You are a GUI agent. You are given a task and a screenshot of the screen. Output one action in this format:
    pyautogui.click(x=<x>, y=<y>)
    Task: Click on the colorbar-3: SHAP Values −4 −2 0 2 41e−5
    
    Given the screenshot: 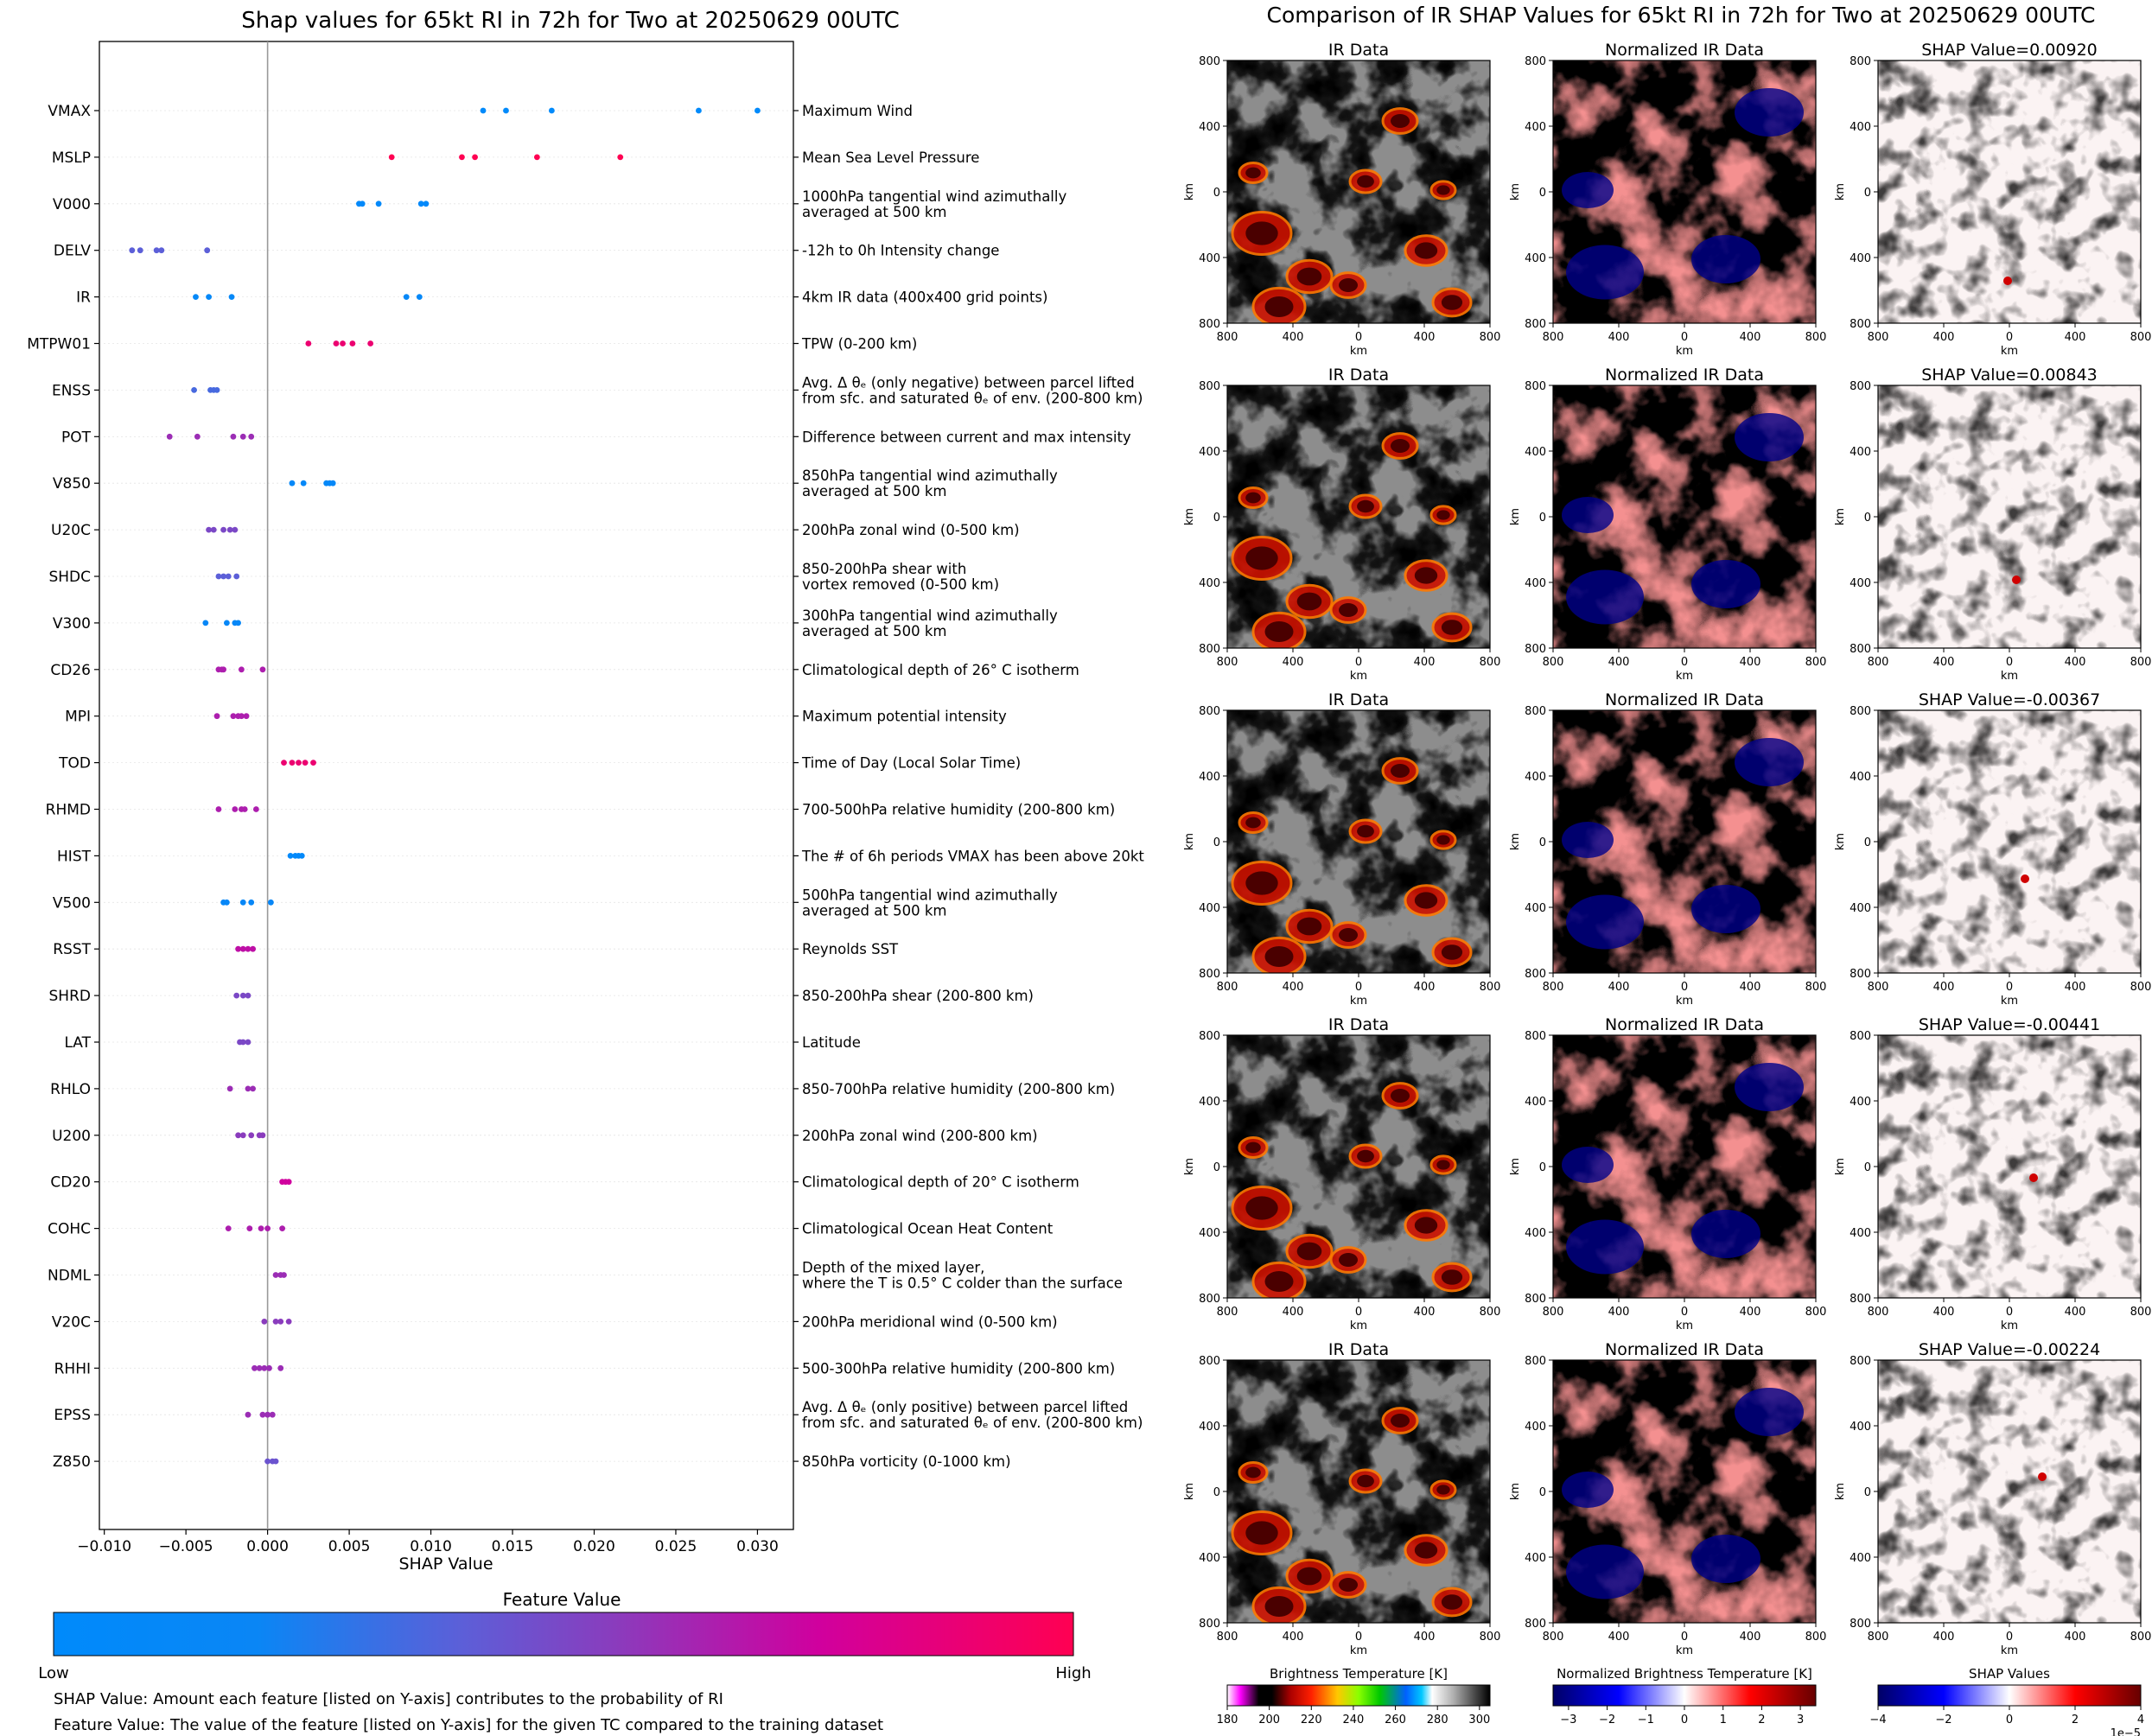 What is the action you would take?
    pyautogui.click(x=2006, y=1701)
    